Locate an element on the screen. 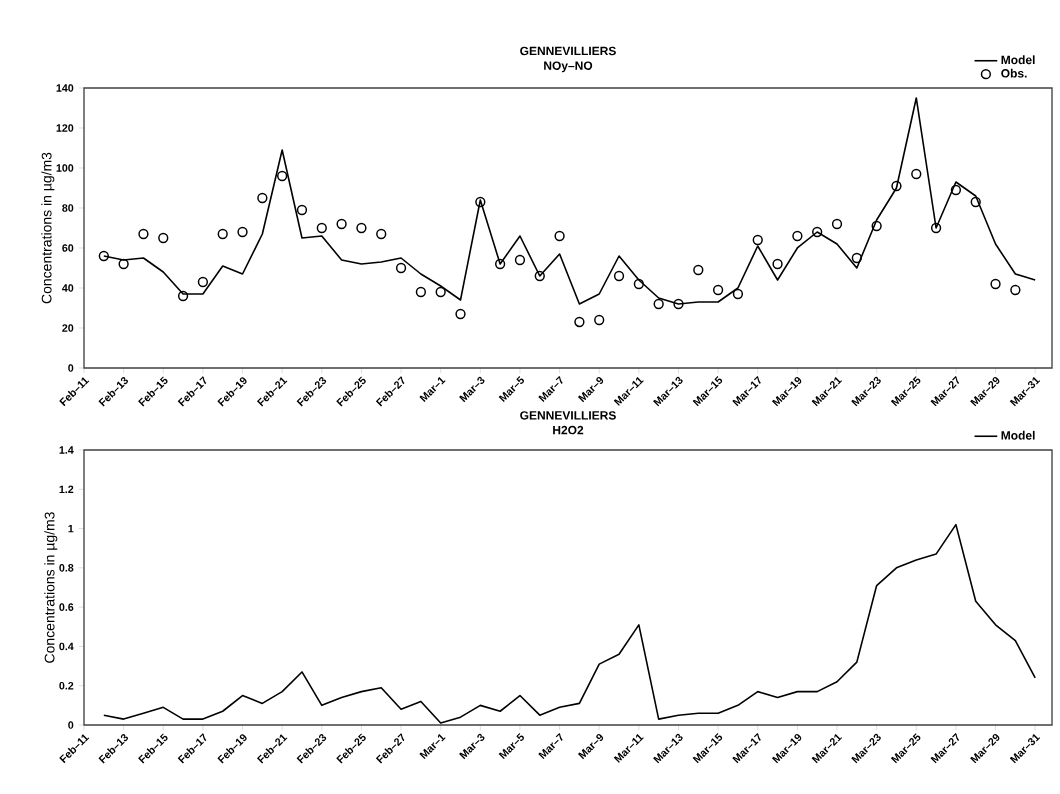  y-tick-label: 1.4 is located at coordinates (66, 450).